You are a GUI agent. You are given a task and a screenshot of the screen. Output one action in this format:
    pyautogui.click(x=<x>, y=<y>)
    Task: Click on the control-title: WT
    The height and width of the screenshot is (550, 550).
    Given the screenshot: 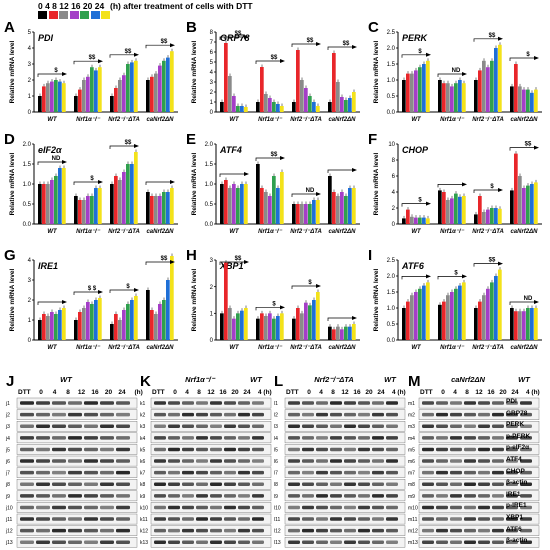 What is the action you would take?
    pyautogui.click(x=390, y=379)
    